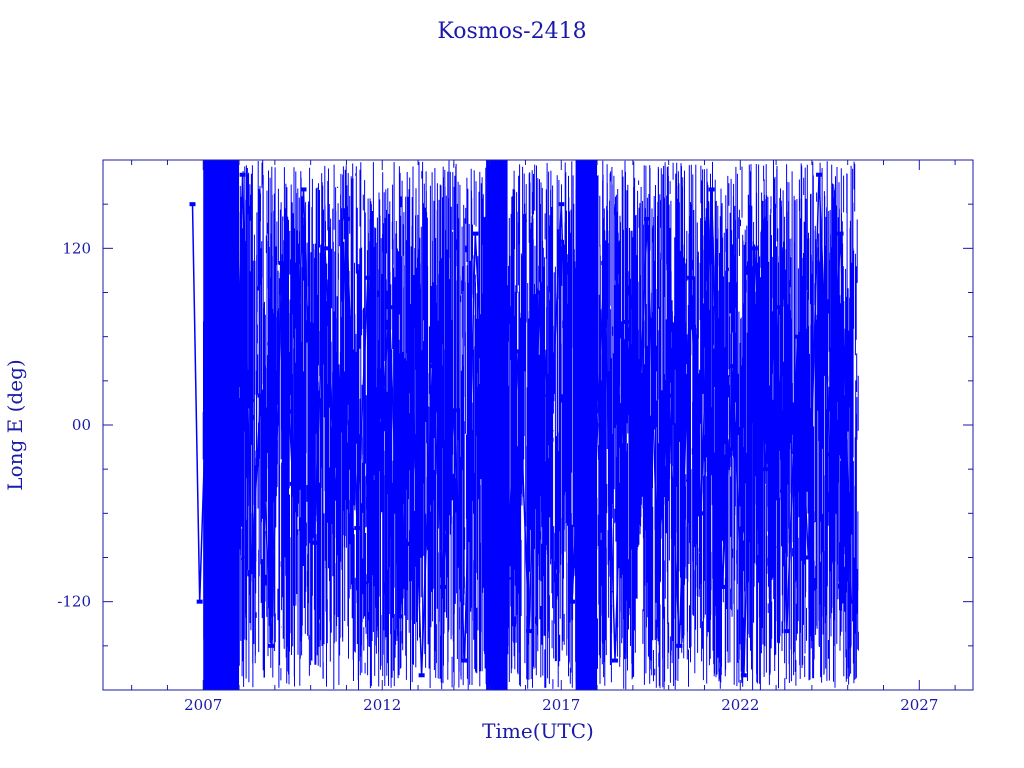  I want to click on x-tick-label: 2022, so click(740, 705).